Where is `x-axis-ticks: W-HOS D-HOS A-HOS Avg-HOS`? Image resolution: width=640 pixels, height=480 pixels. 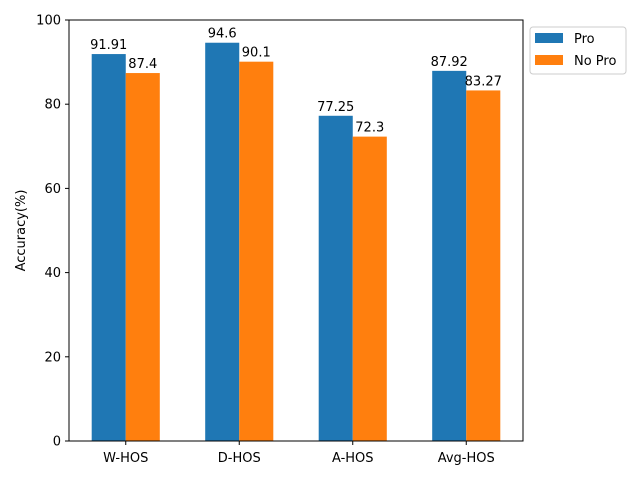
x-axis-ticks: W-HOS D-HOS A-HOS Avg-HOS is located at coordinates (299, 453).